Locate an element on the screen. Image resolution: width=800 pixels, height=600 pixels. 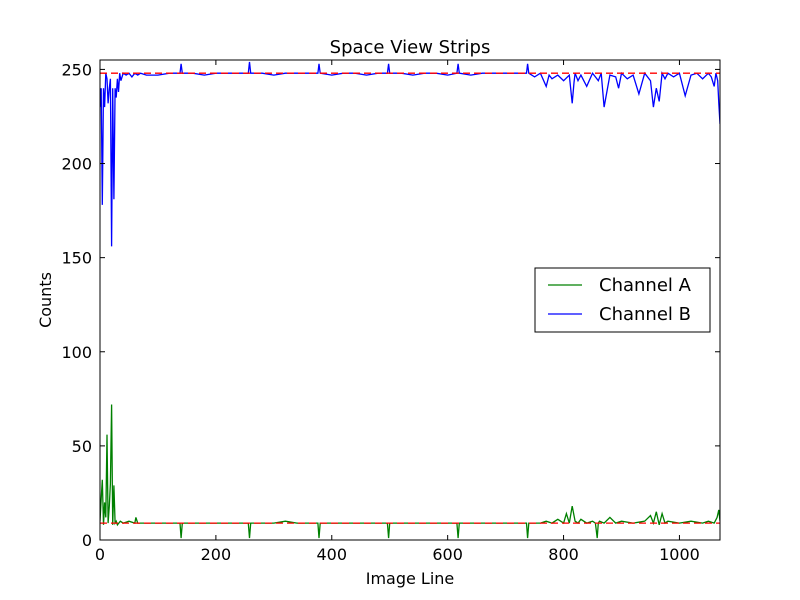
y-axis-title: Counts is located at coordinates (45, 300).